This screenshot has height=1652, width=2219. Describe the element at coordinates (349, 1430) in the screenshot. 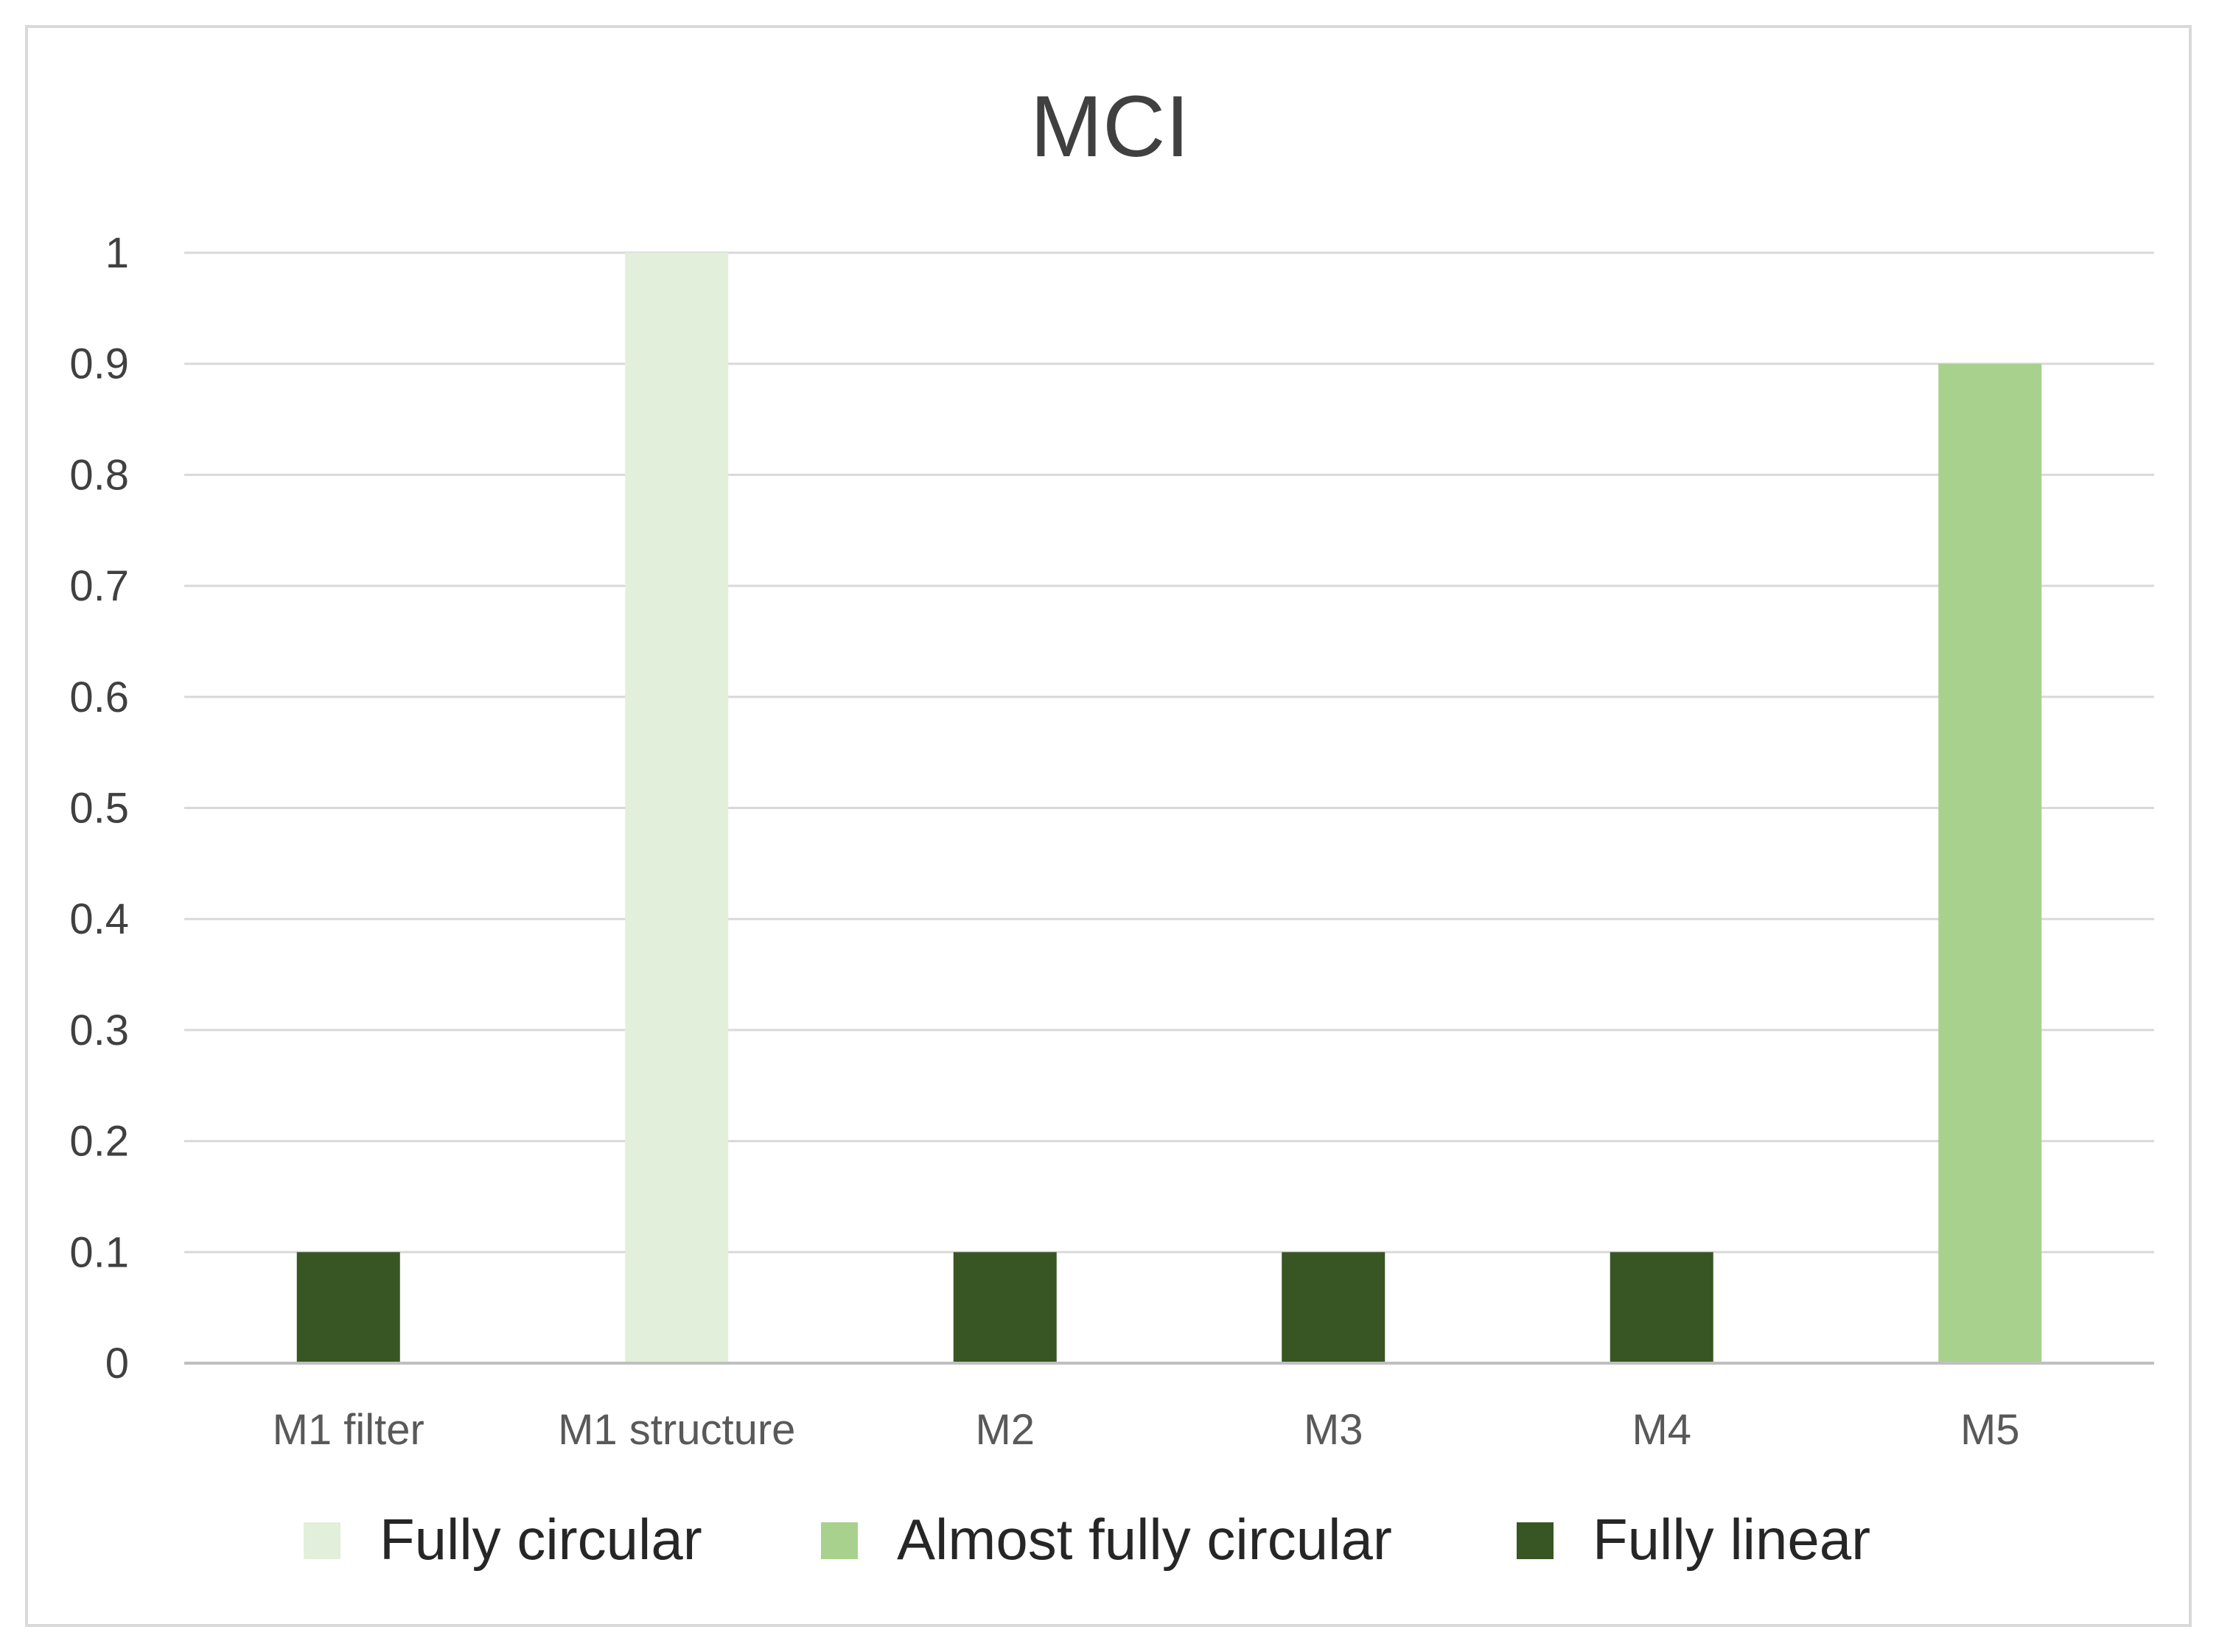

I see `x-category-label: M1 filter` at that location.